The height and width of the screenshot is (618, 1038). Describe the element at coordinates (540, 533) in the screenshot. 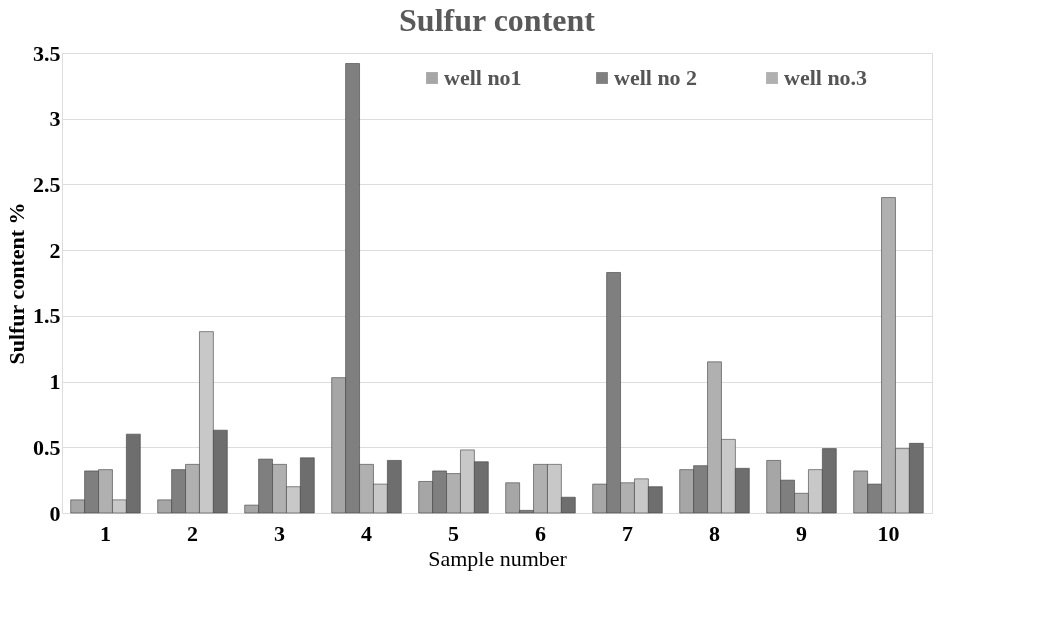

I see `x-tick-label: 6` at that location.